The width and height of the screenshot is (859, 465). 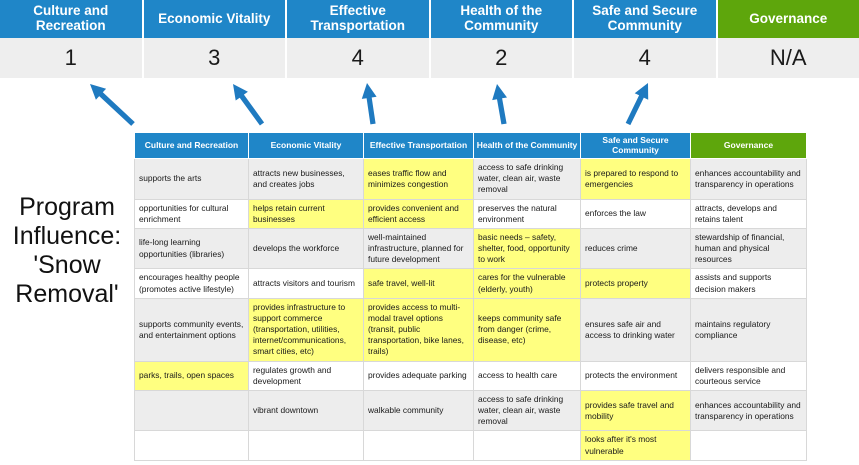 I want to click on scorecard-header-label: Health of the Community, so click(x=501, y=19).